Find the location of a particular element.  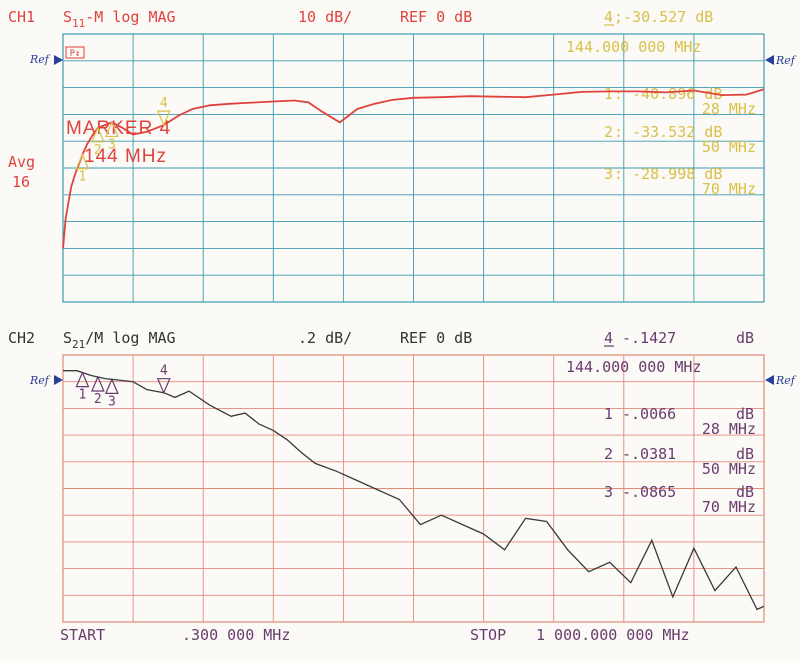

ch2-ref-arrow-right is located at coordinates (769, 380).